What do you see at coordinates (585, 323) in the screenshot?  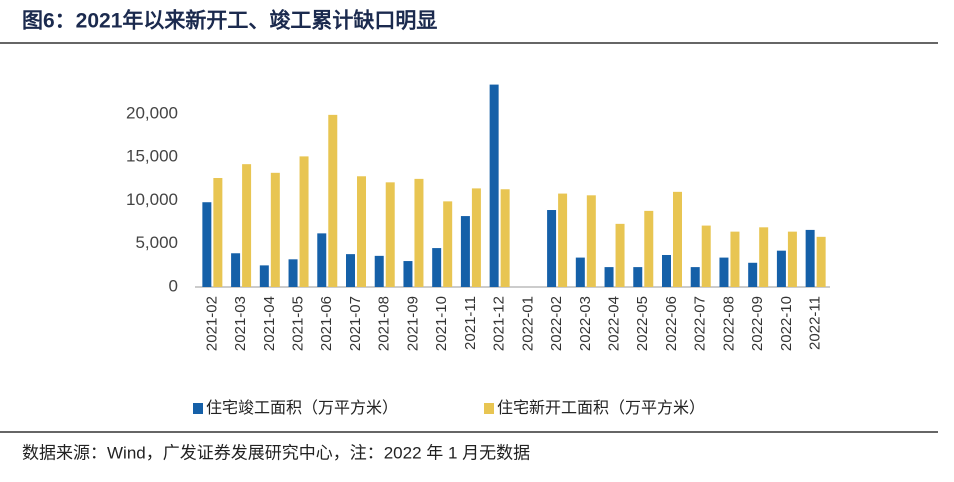 I see `x-tick-label: 2022-03` at bounding box center [585, 323].